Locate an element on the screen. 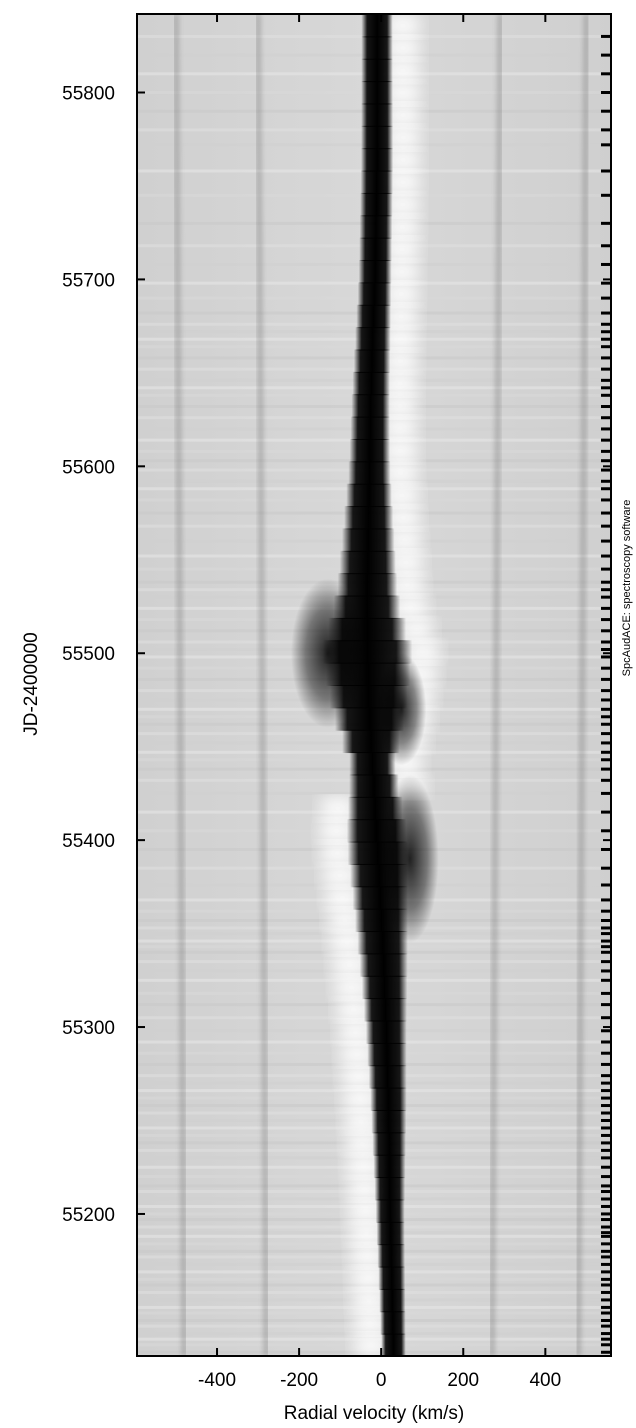  y-tick-label: 55400 is located at coordinates (88, 841).